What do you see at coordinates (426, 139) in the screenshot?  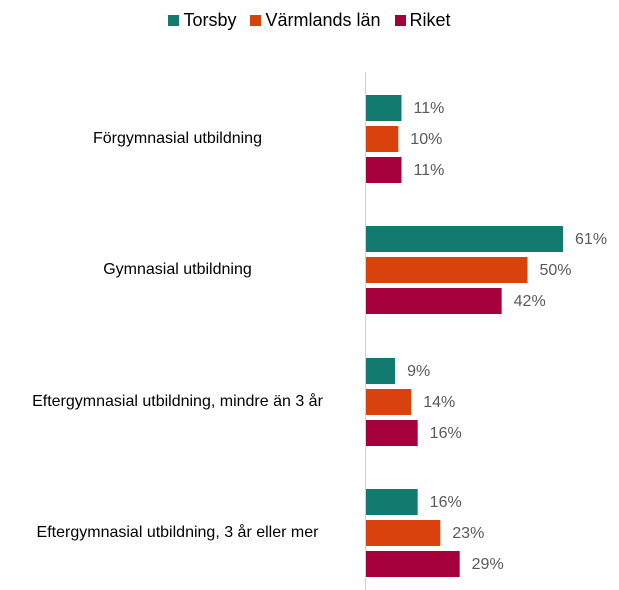 I see `value-label: 10%` at bounding box center [426, 139].